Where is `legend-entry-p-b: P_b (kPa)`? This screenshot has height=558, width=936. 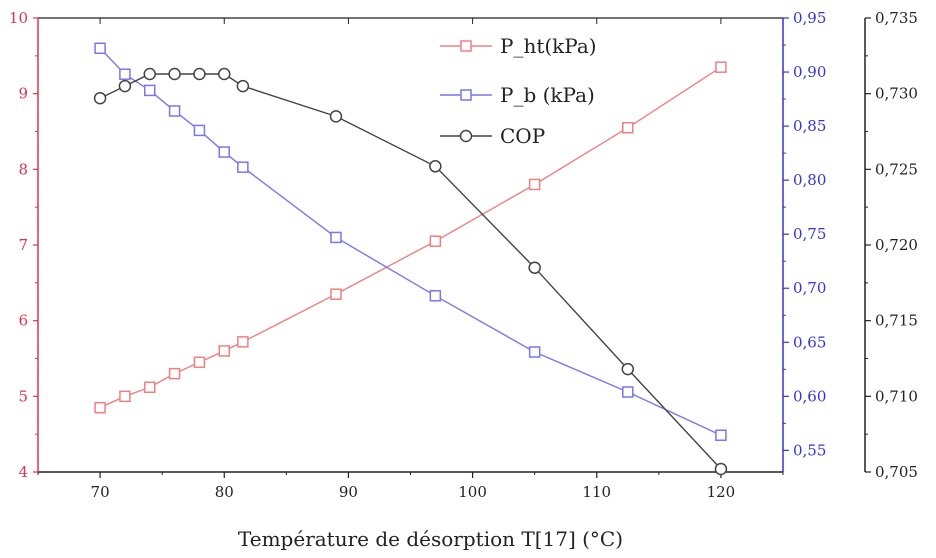 legend-entry-p-b: P_b (kPa) is located at coordinates (517, 95).